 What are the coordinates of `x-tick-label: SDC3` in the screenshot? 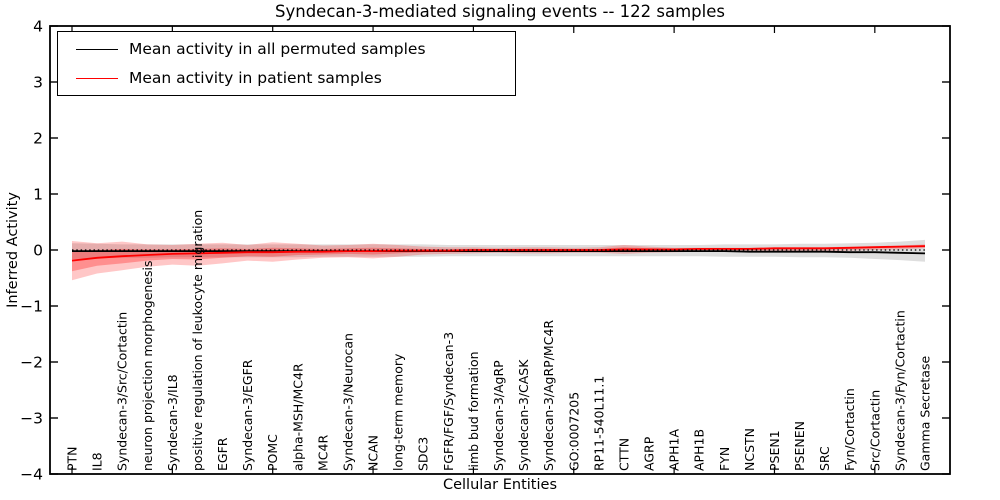 It's located at (423, 454).